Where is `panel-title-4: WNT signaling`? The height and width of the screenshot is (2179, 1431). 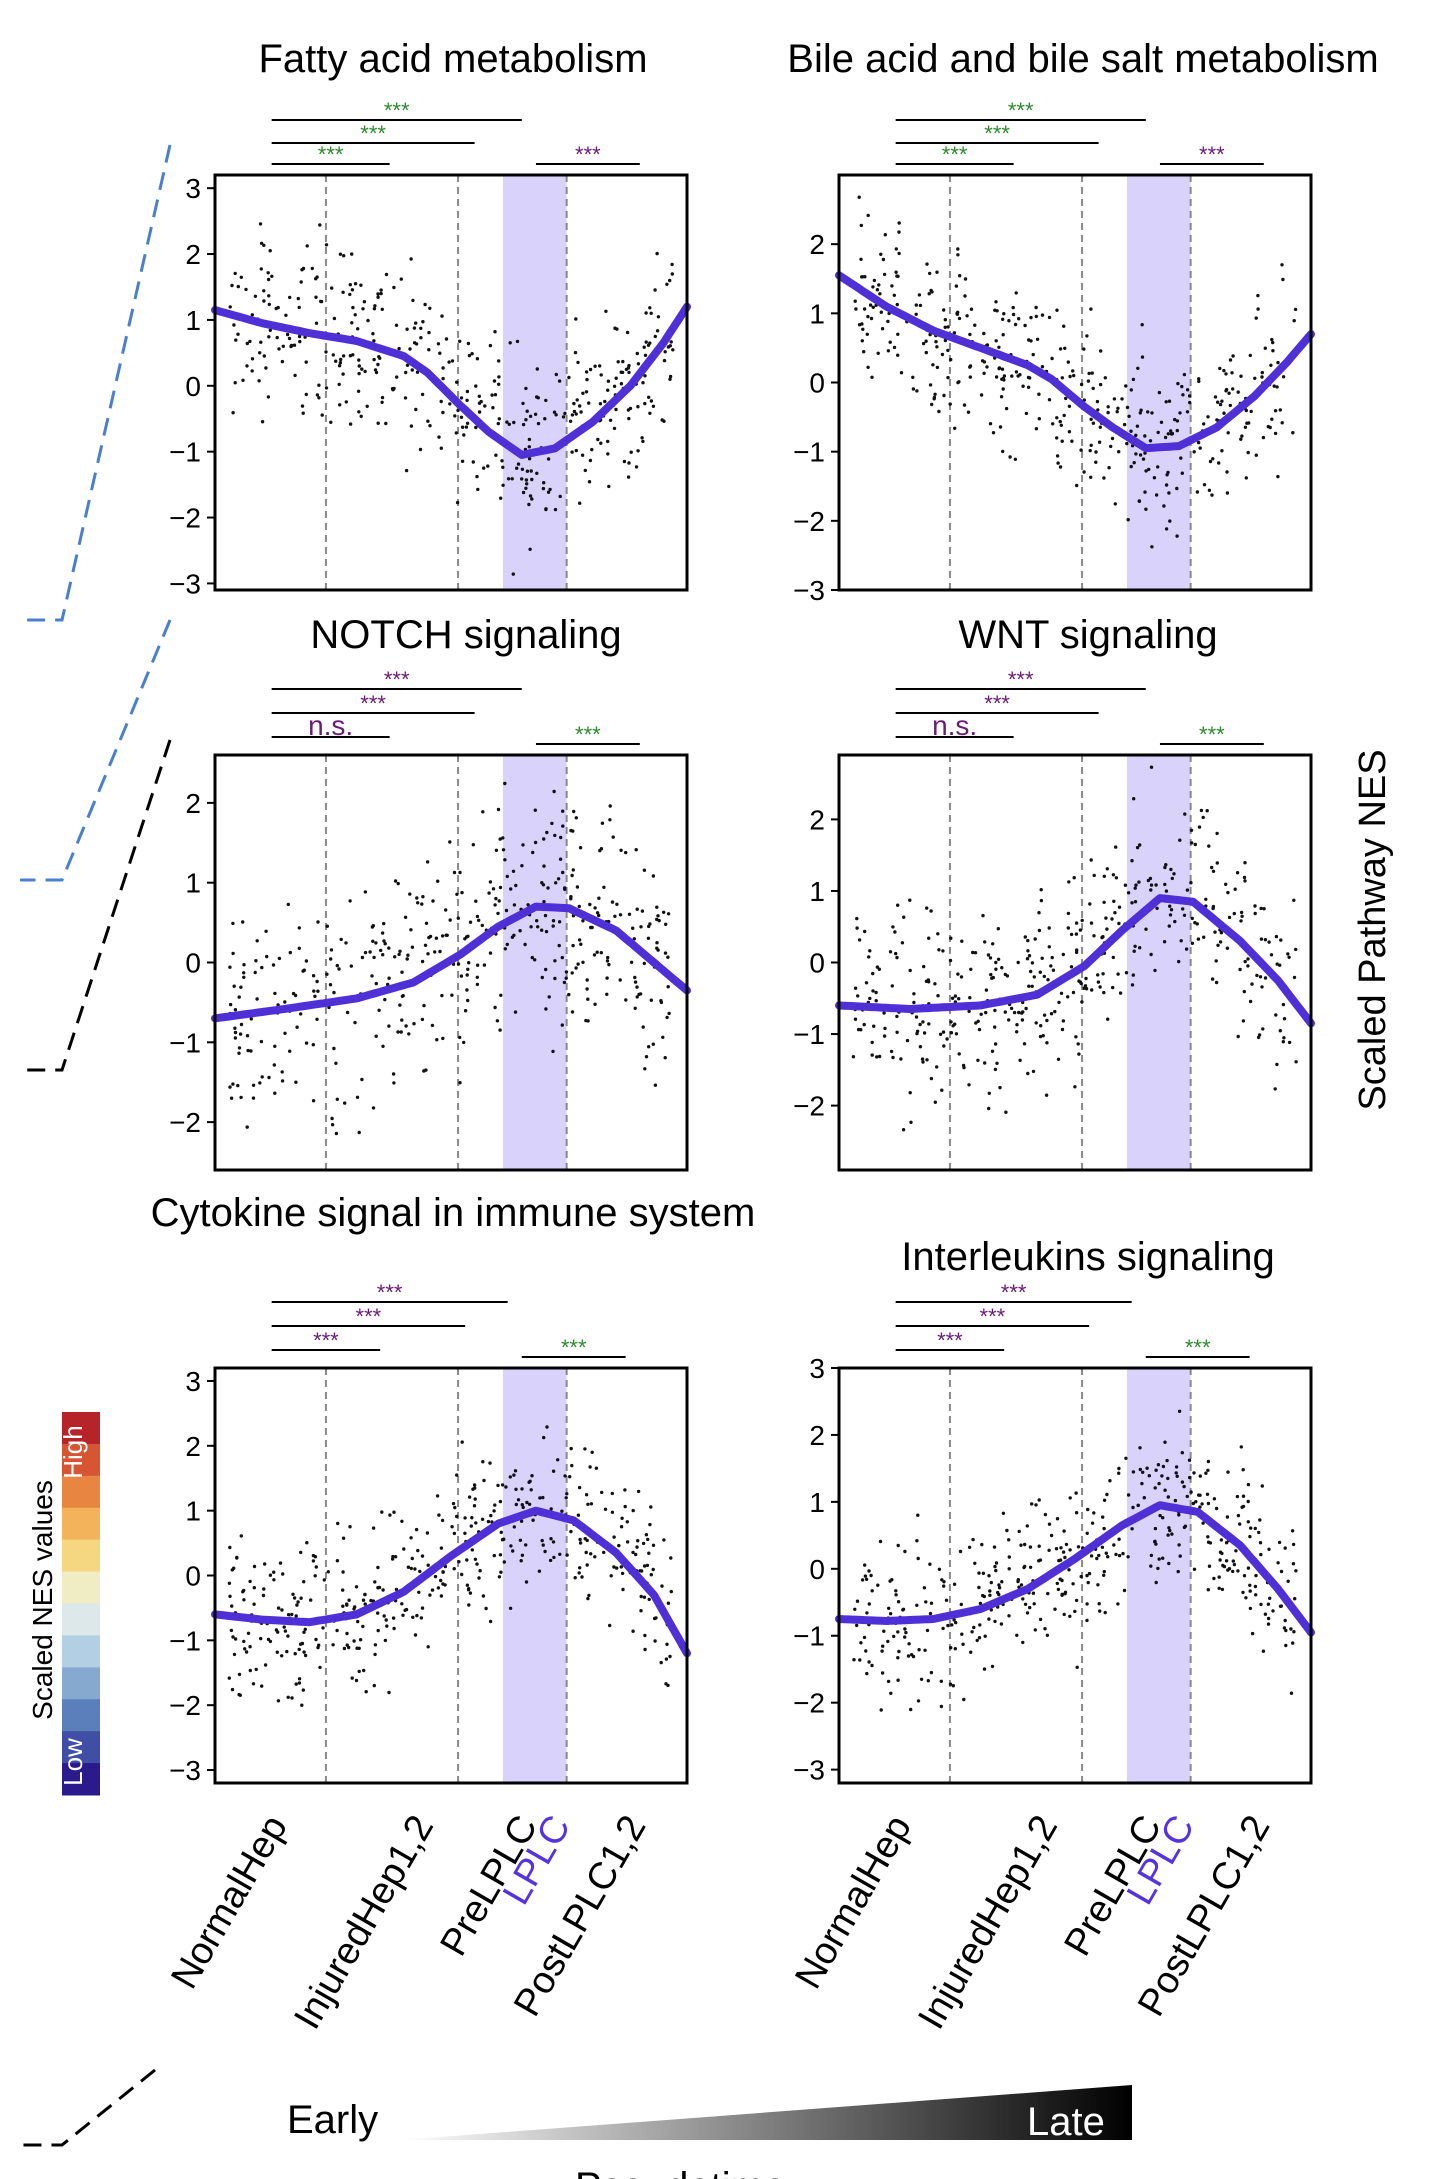 panel-title-4: WNT signaling is located at coordinates (1087, 635).